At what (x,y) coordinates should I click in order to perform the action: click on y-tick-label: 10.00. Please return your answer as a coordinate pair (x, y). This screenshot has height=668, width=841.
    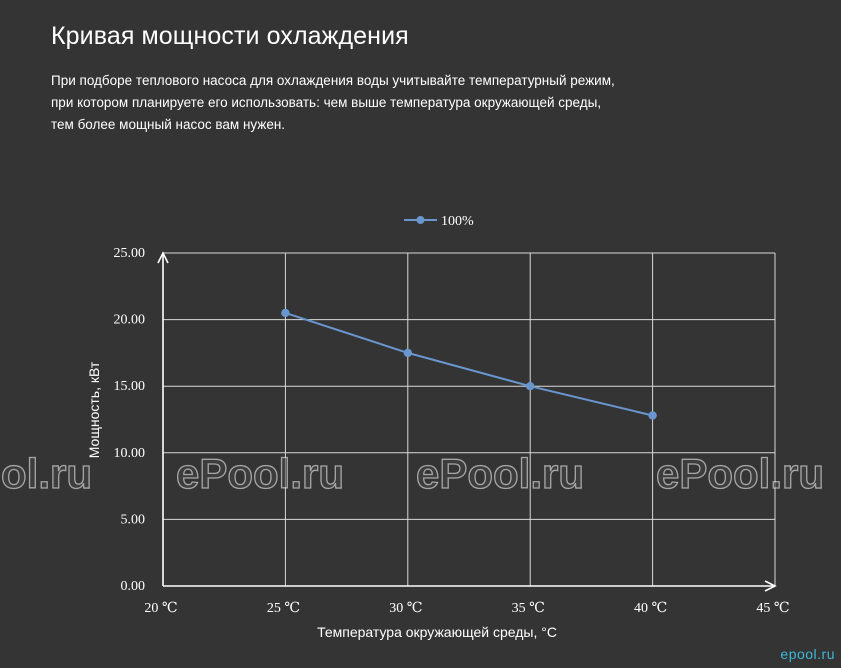
    Looking at the image, I should click on (130, 453).